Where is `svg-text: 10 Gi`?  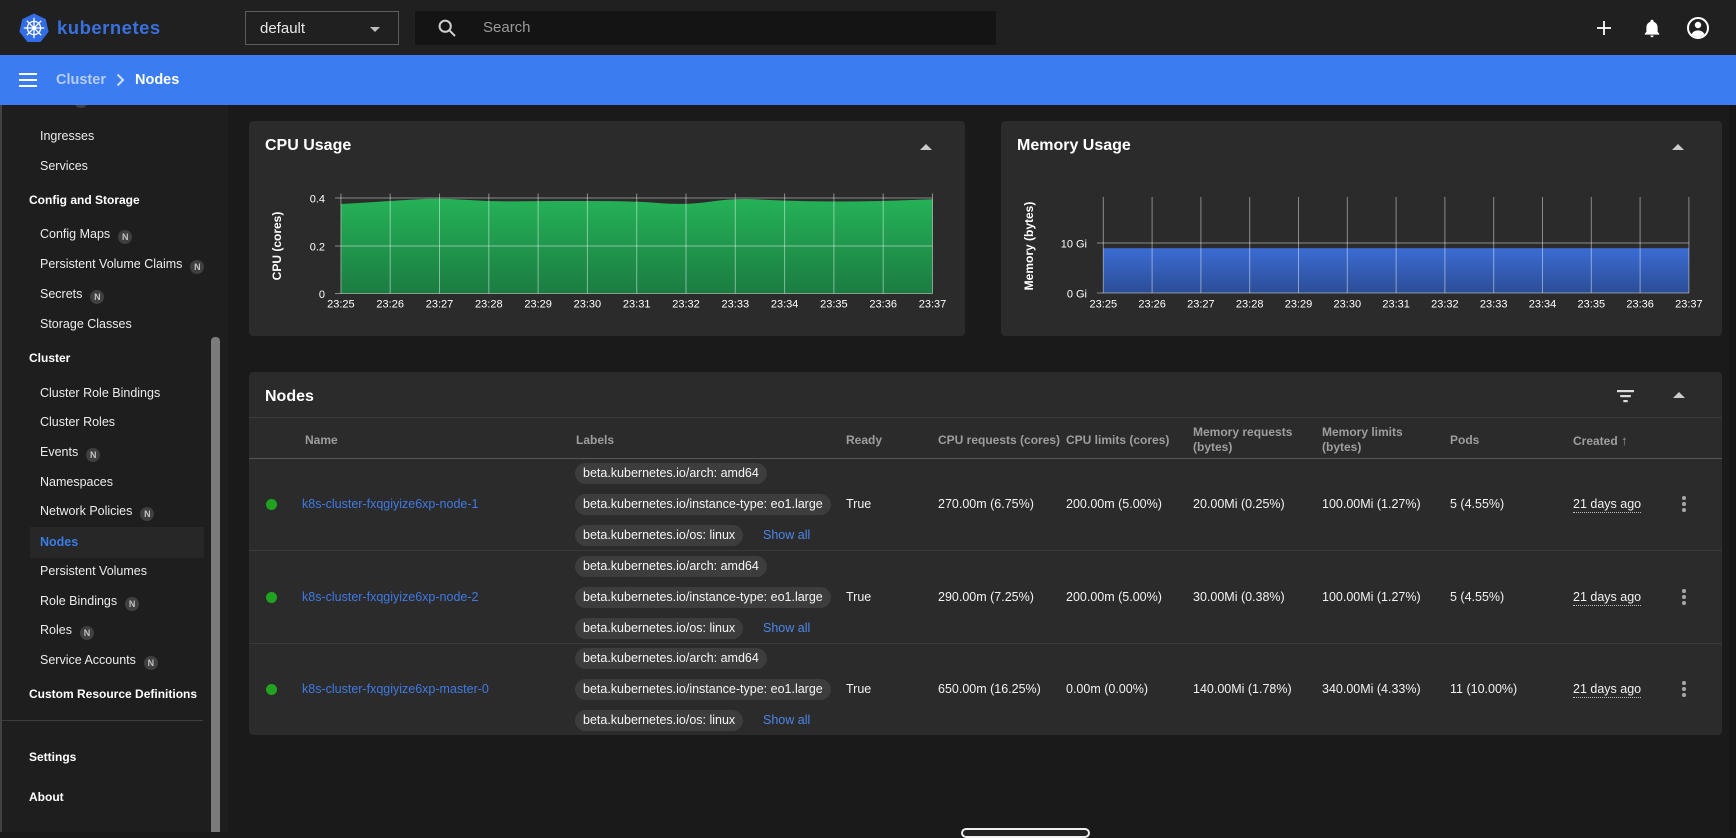 svg-text: 10 Gi is located at coordinates (1074, 245).